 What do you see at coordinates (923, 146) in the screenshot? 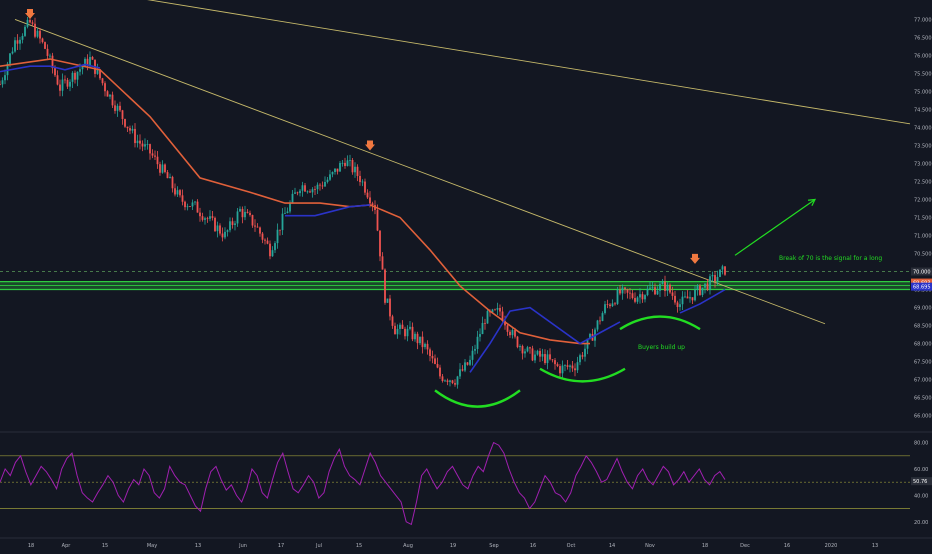
I see `price-tick-label: 73.500` at bounding box center [923, 146].